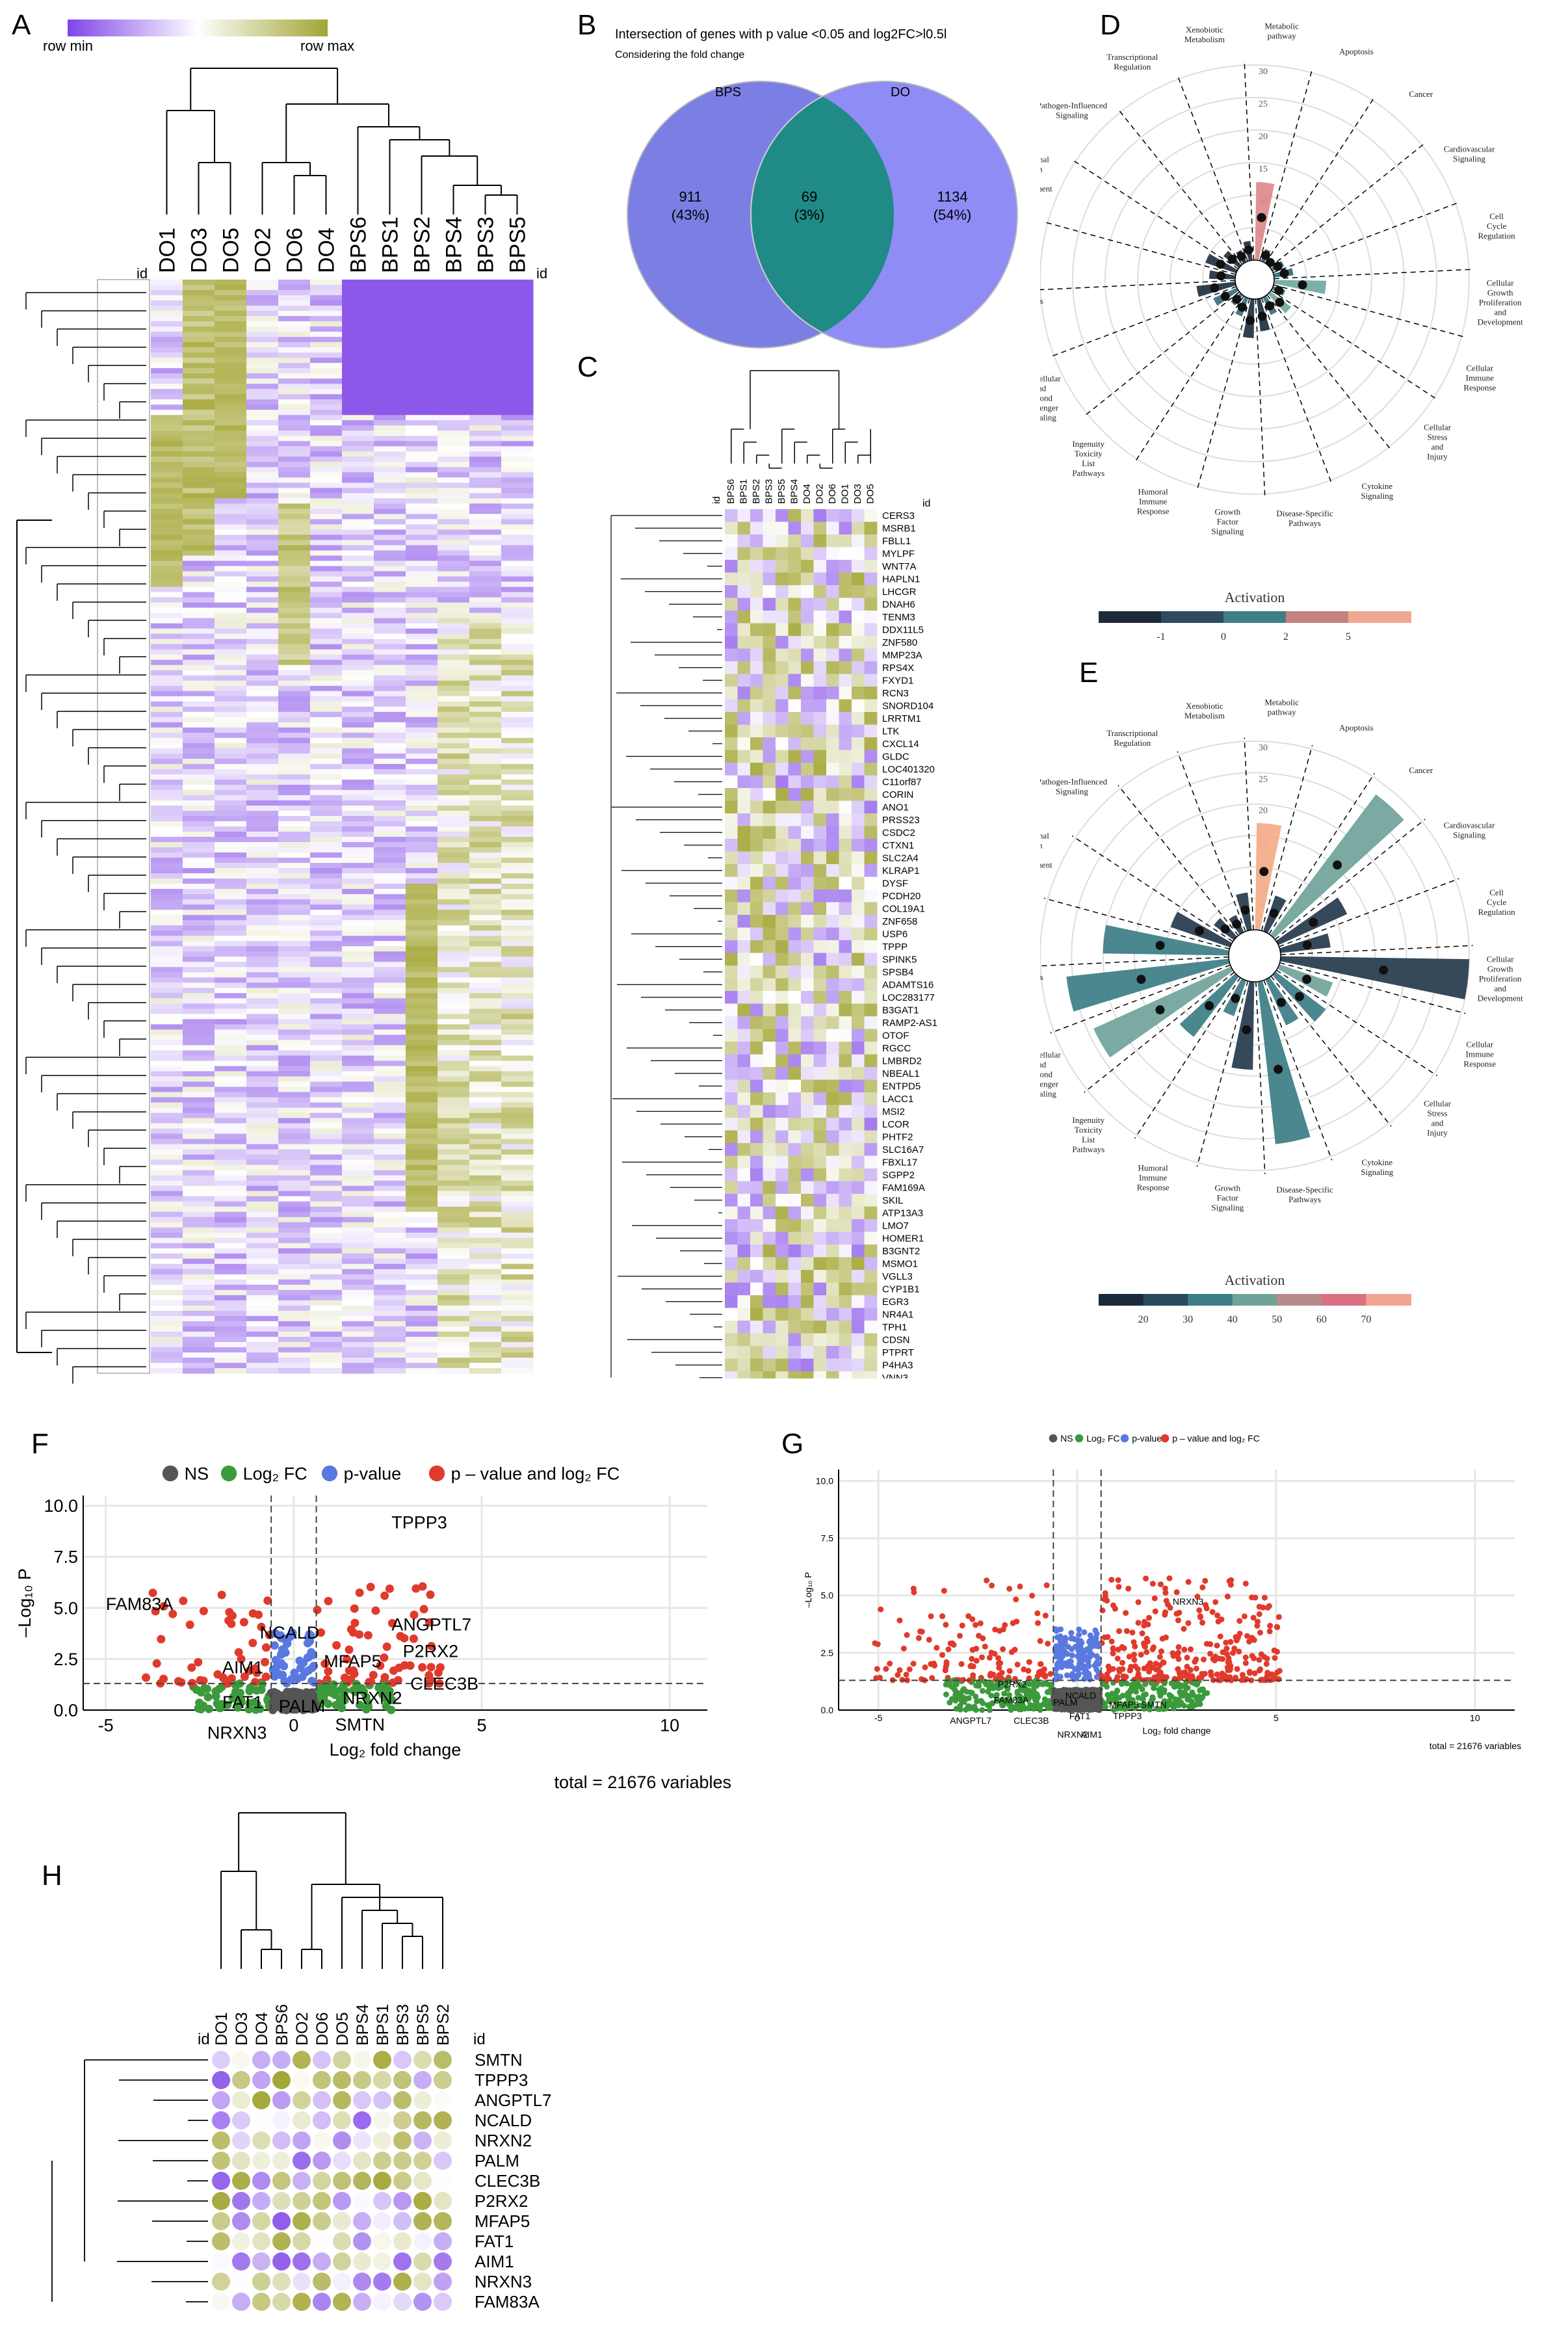  What do you see at coordinates (900, 1162) in the screenshot?
I see `gene-label-fbxl17: FBXL17` at bounding box center [900, 1162].